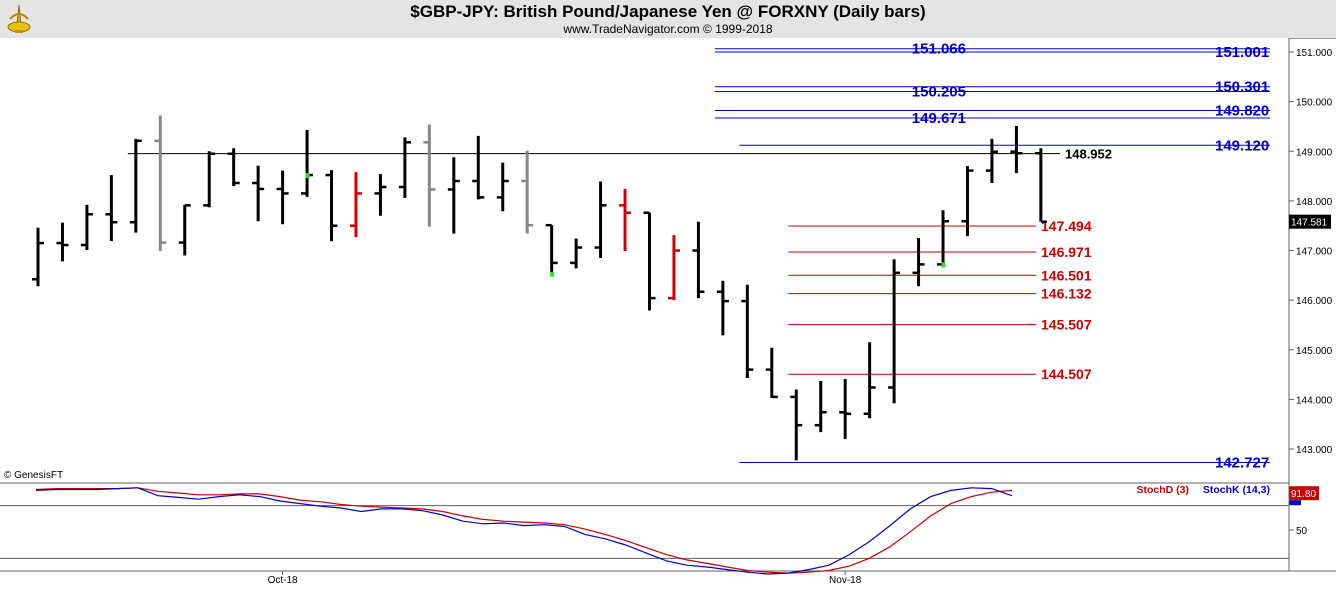 The width and height of the screenshot is (1336, 591). I want to click on level-label: 149.671, so click(939, 118).